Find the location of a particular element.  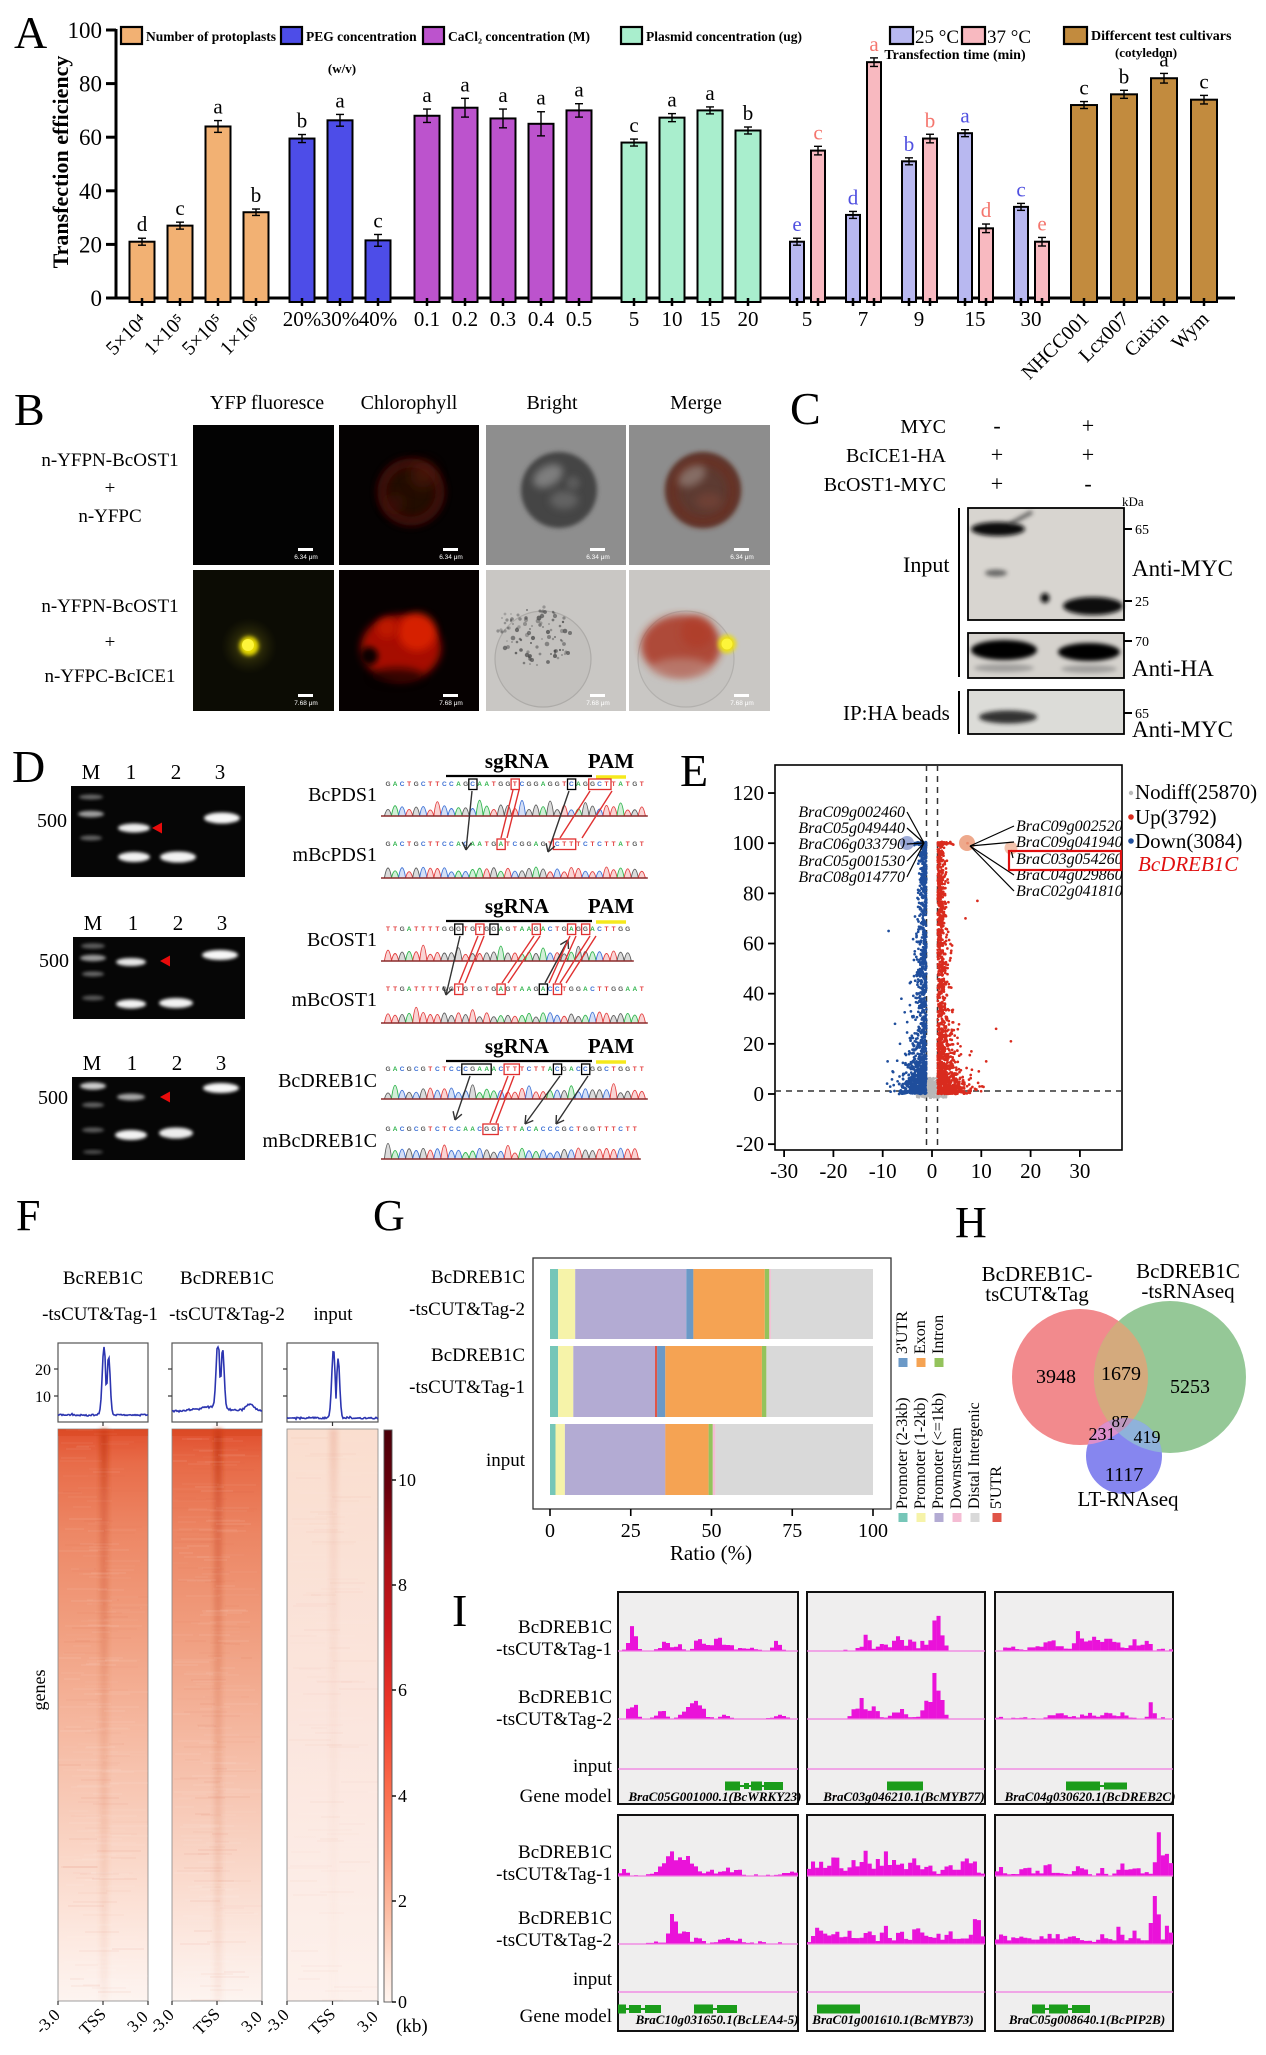

svg-text: F is located at coordinates (28, 1215).